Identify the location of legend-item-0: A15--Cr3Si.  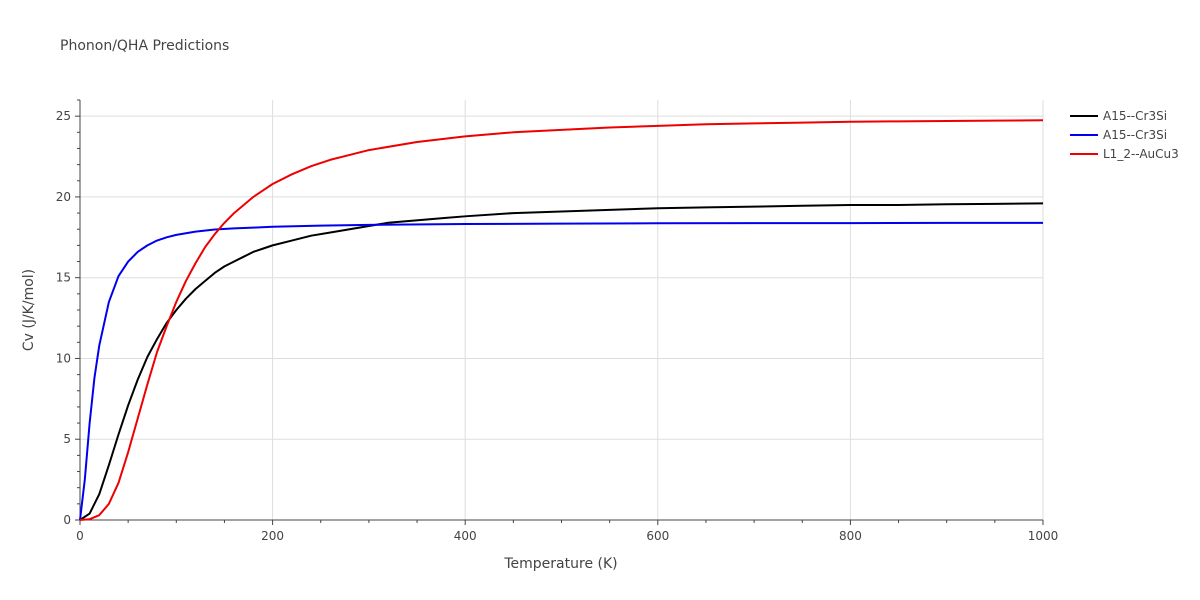
(1118, 116).